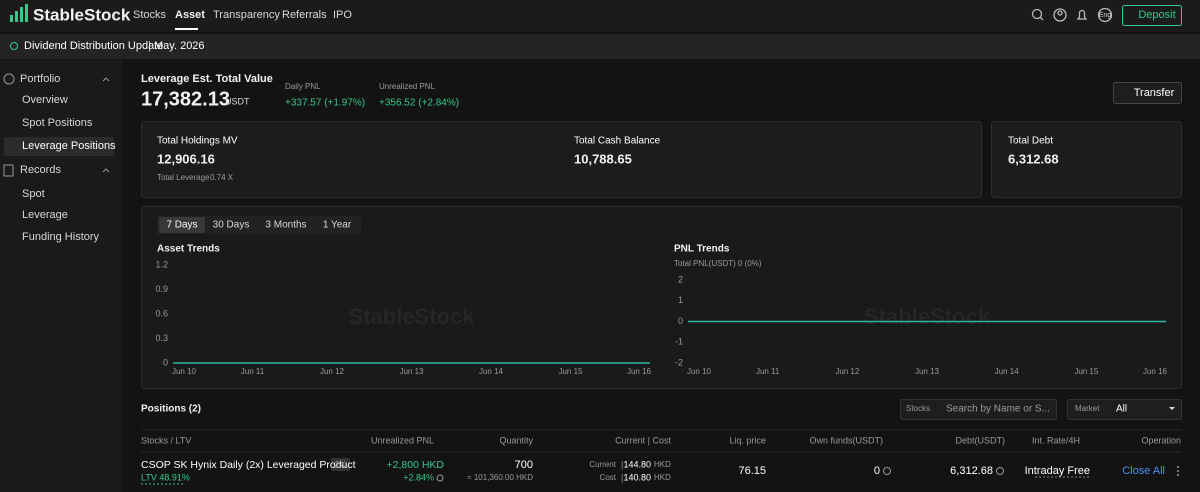 The image size is (1200, 492). I want to click on chart-summary: 0 (0%), so click(750, 263).